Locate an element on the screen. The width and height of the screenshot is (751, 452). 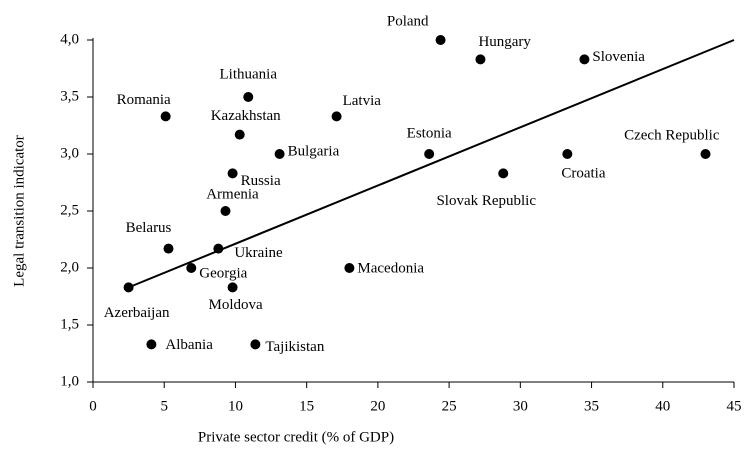
point-label: Slovenia is located at coordinates (618, 57).